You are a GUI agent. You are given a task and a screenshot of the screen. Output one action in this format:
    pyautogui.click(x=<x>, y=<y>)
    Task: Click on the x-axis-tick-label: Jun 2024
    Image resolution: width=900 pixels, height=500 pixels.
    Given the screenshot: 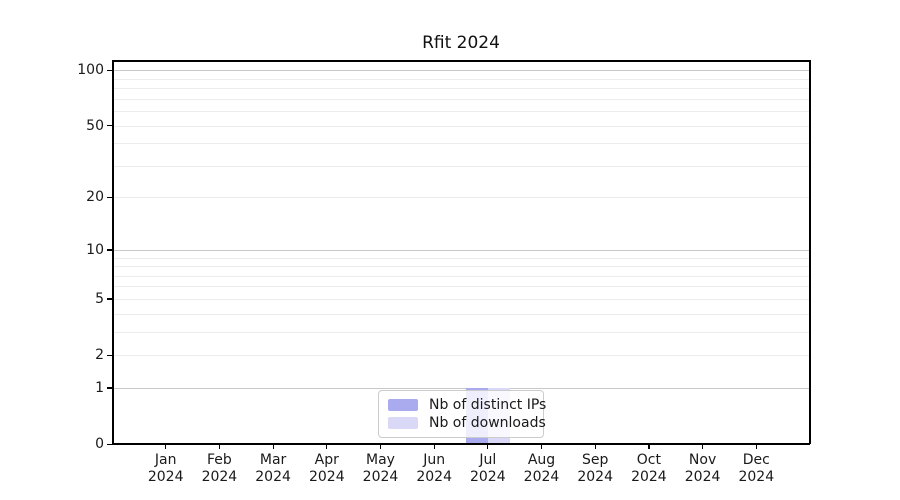 What is the action you would take?
    pyautogui.click(x=434, y=468)
    